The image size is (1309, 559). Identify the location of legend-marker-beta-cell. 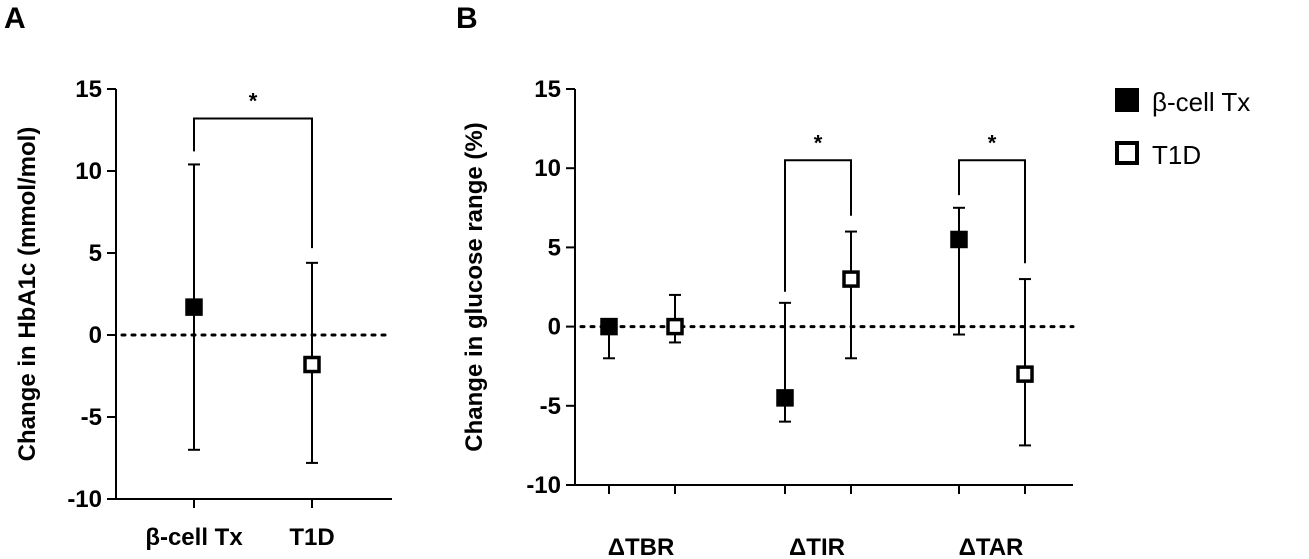
(1127, 100).